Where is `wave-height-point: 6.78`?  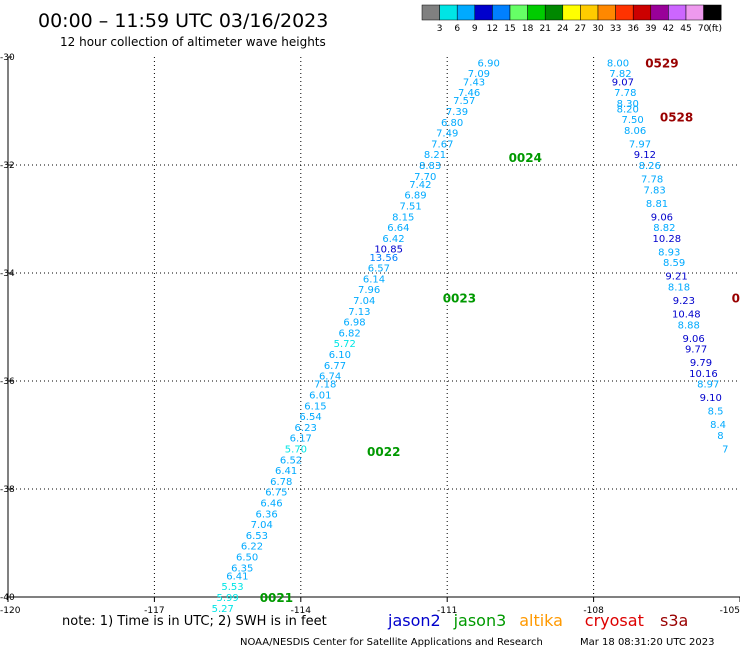 wave-height-point: 6.78 is located at coordinates (281, 482).